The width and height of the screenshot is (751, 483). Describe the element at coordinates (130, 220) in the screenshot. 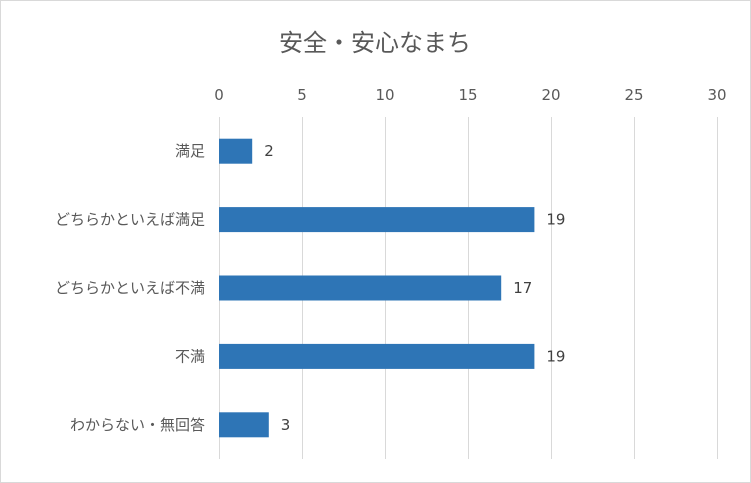

I see `category-label: どちらかといえば満足` at that location.